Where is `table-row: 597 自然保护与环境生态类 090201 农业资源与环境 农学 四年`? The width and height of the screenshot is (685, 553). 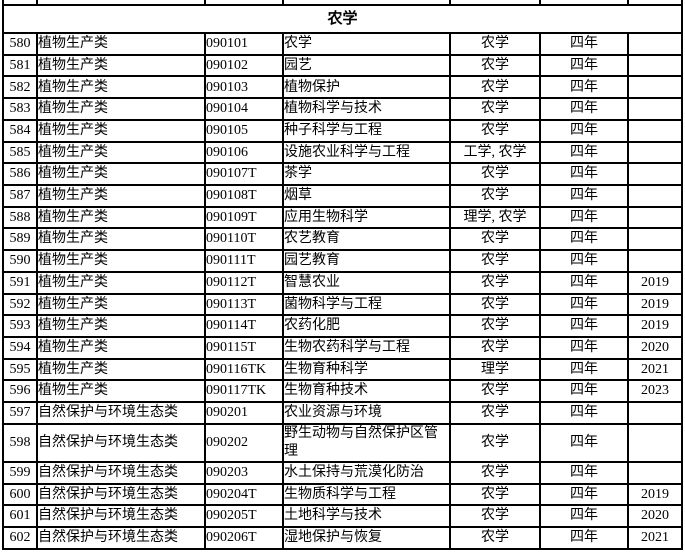 table-row: 597 自然保护与环境生态类 090201 农业资源与环境 农学 四年 is located at coordinates (342, 413).